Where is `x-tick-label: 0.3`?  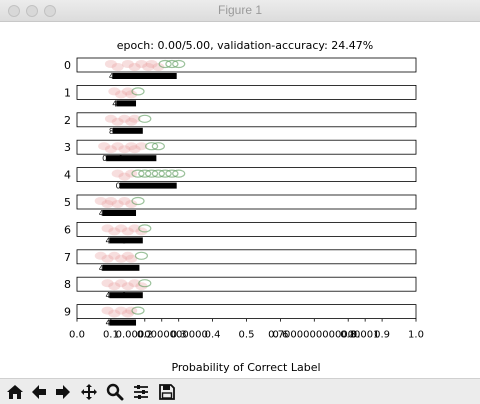 x-tick-label: 0.3 is located at coordinates (179, 335).